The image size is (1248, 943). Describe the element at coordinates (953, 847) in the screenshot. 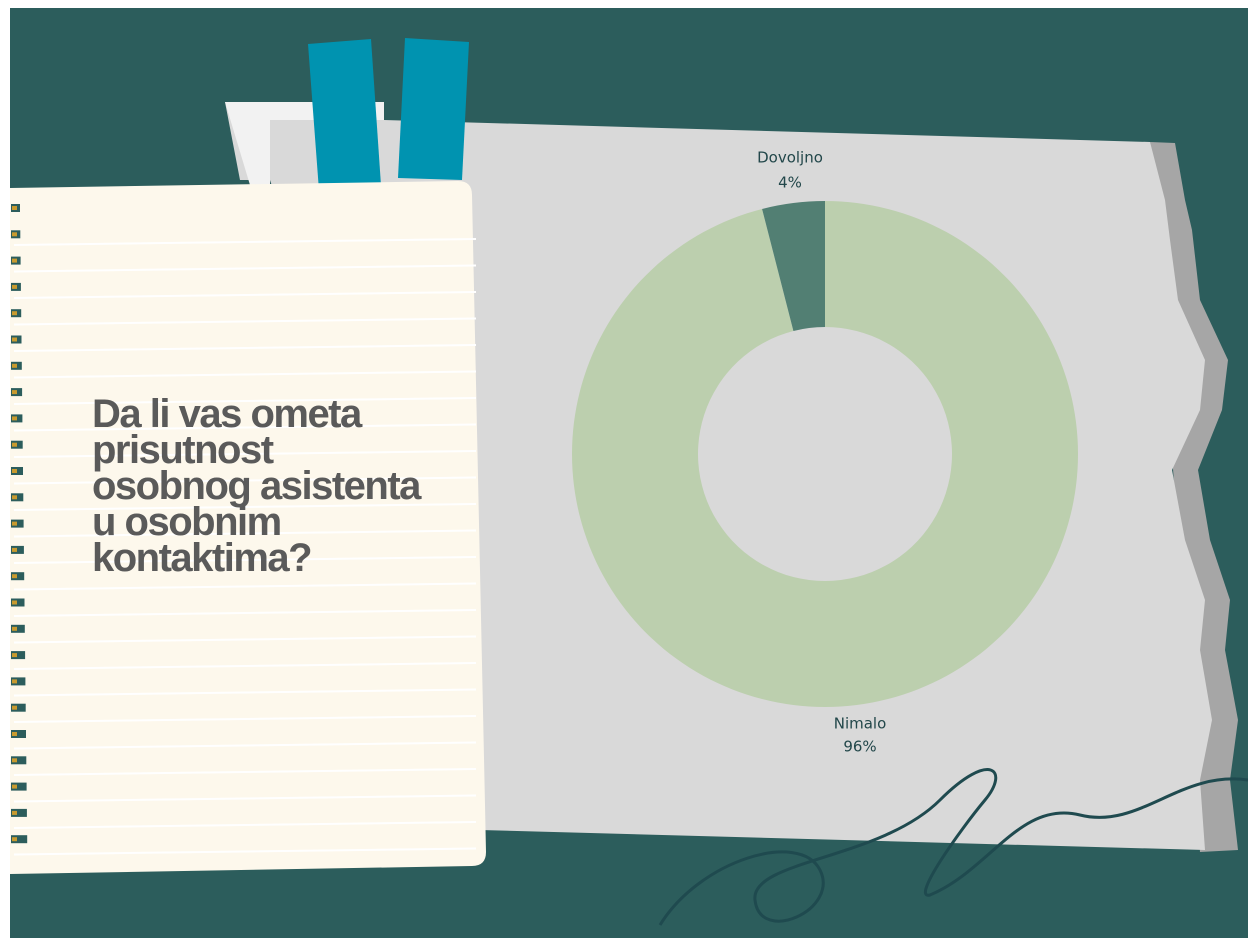

I see `squiggle` at that location.